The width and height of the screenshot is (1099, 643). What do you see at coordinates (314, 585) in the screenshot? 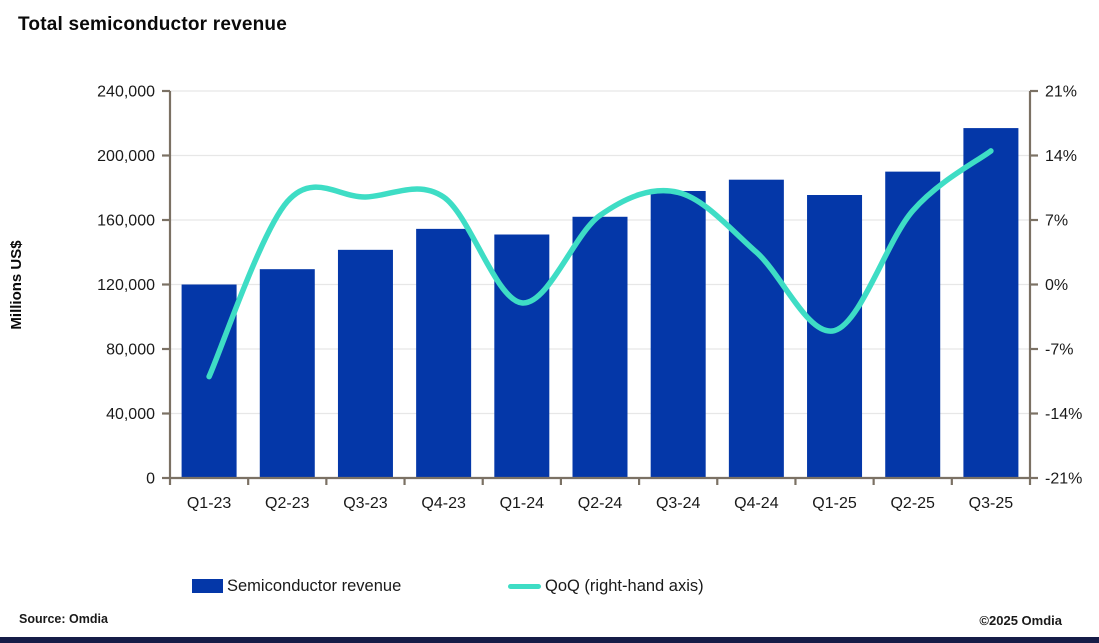
I see `legend-label-revenue: Semiconductor revenue` at bounding box center [314, 585].